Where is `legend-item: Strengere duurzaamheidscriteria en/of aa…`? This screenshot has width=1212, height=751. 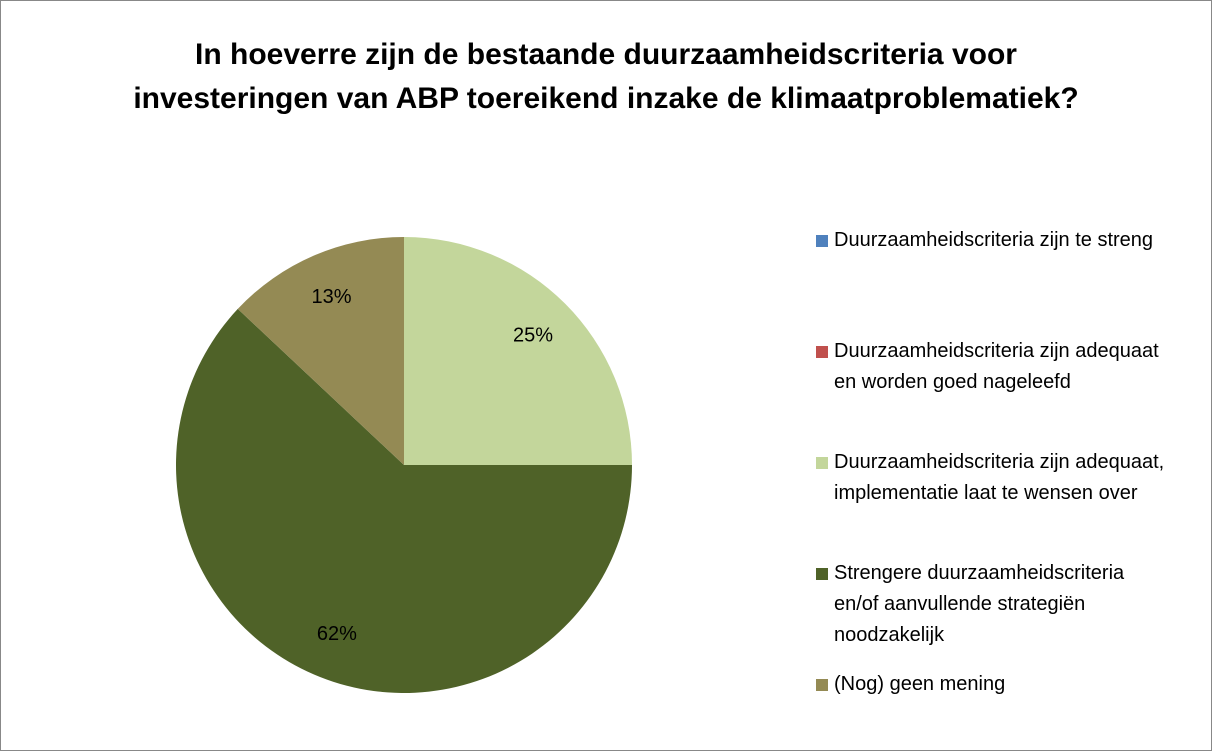 legend-item: Strengere duurzaamheidscriteria en/of aa… is located at coordinates (991, 604).